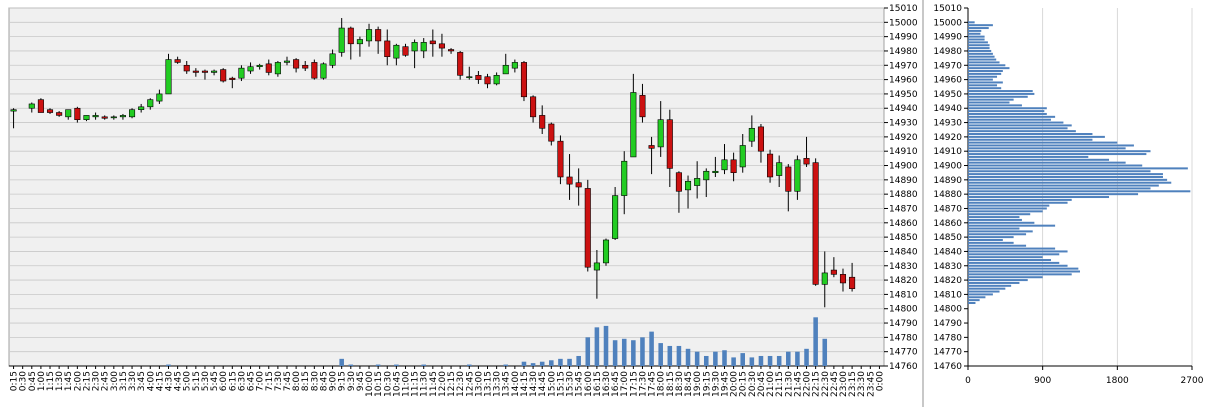  I want to click on x-tick-label: 15:45, so click(580, 384).